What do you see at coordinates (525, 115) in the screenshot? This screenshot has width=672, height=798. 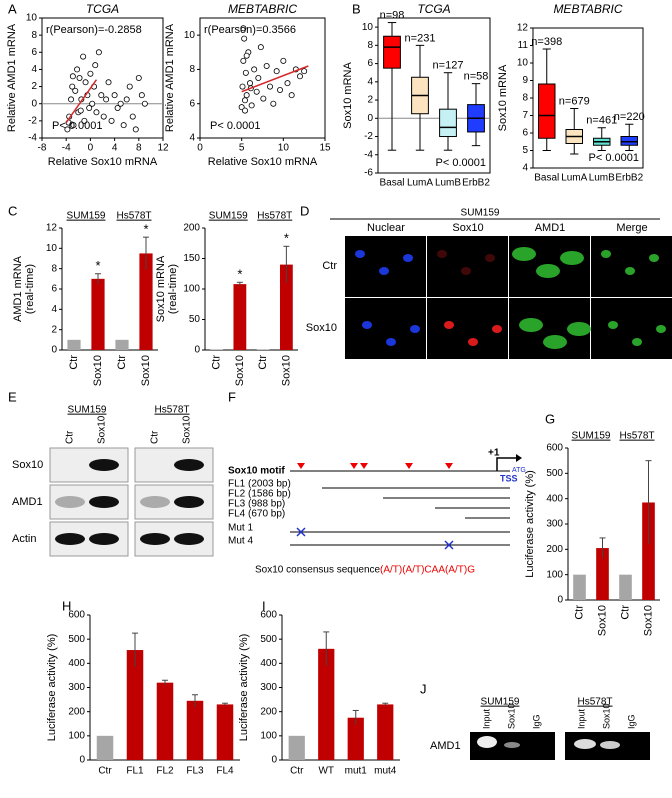 I see `y-tick-label: 7` at bounding box center [525, 115].